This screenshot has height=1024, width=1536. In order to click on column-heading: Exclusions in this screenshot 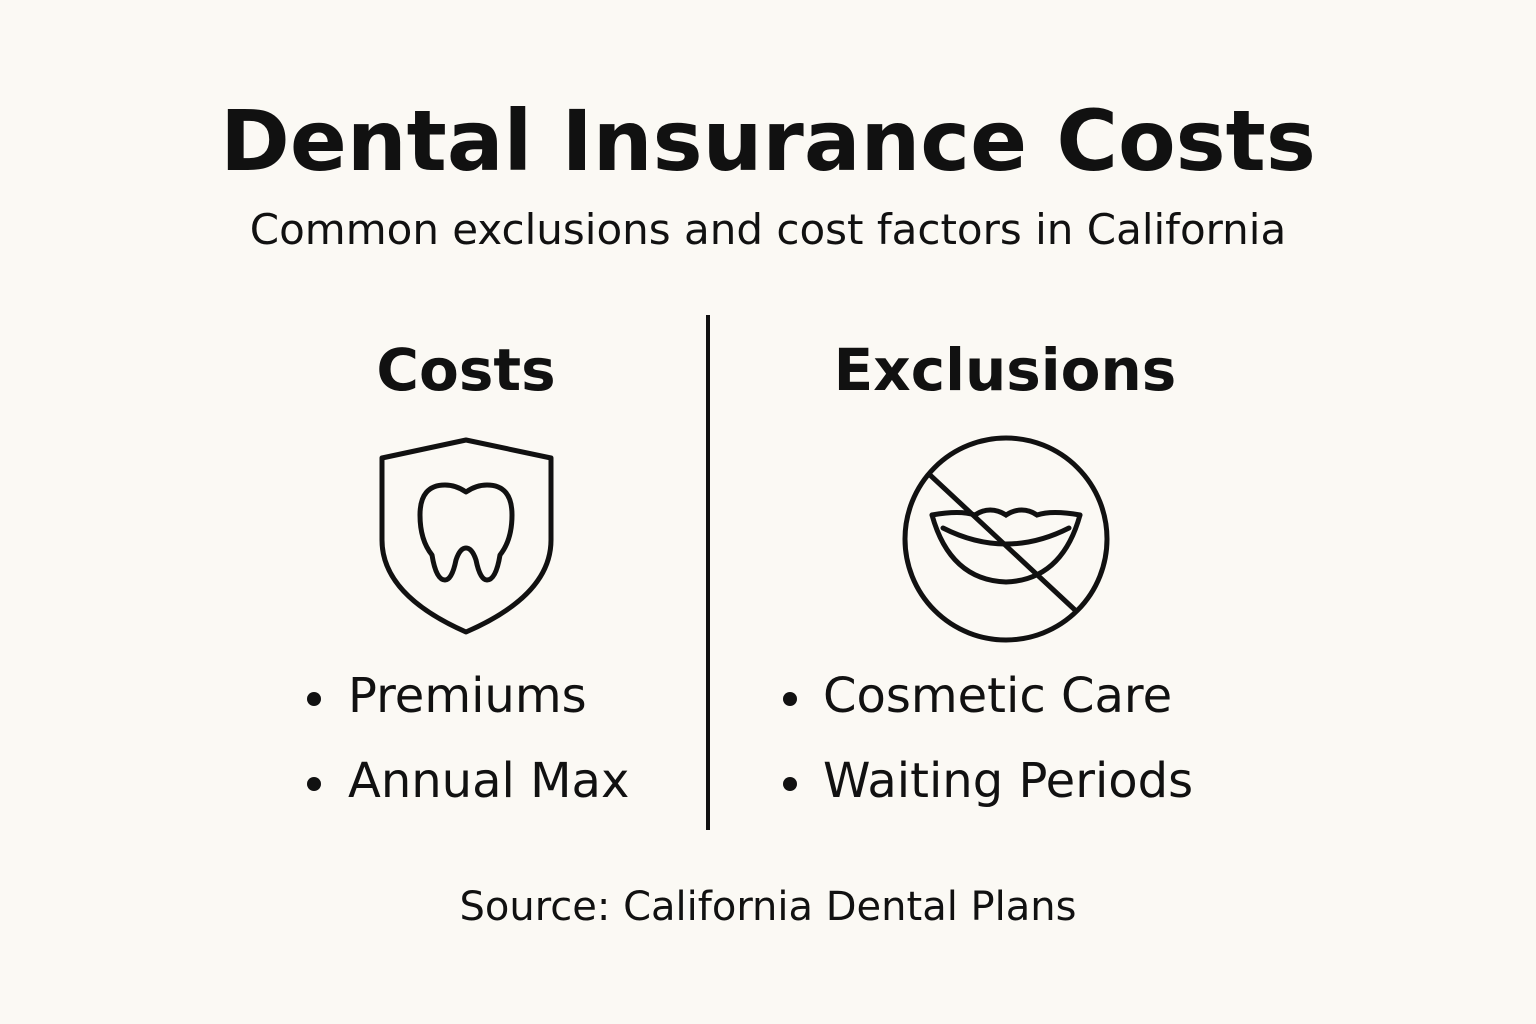, I will do `click(1005, 370)`.